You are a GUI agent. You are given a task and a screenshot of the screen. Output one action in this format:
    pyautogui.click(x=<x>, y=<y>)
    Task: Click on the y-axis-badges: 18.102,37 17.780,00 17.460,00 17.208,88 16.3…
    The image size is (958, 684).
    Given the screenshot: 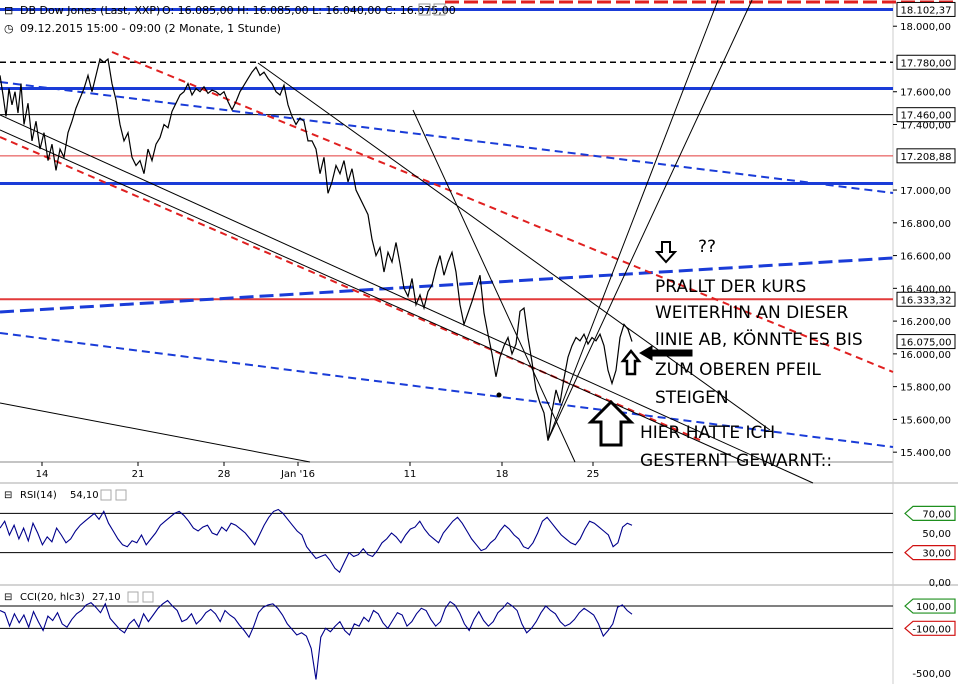 What is the action you would take?
    pyautogui.click(x=926, y=175)
    